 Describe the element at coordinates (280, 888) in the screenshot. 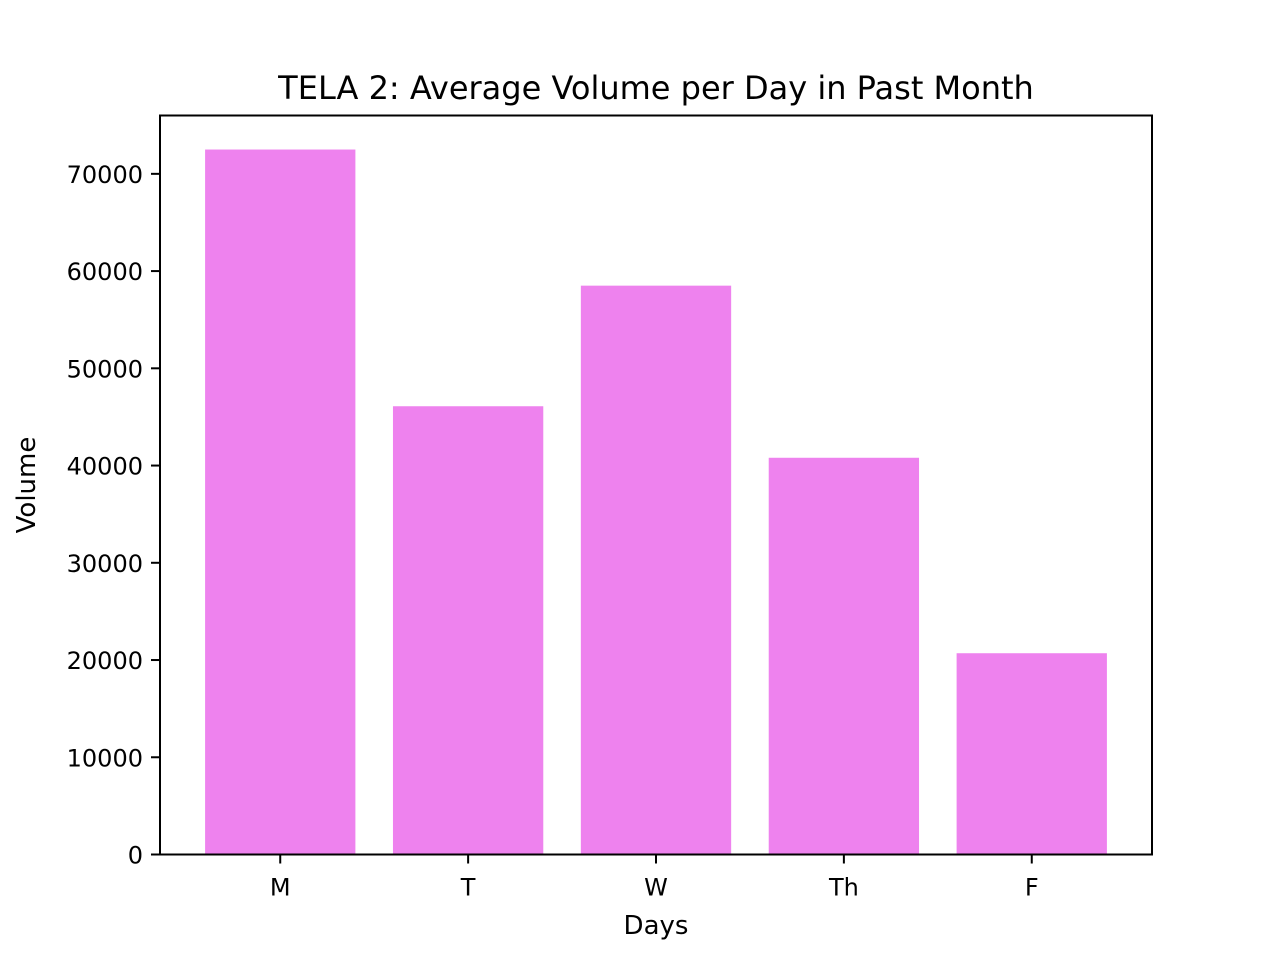

I see `x-tick-label: M` at that location.